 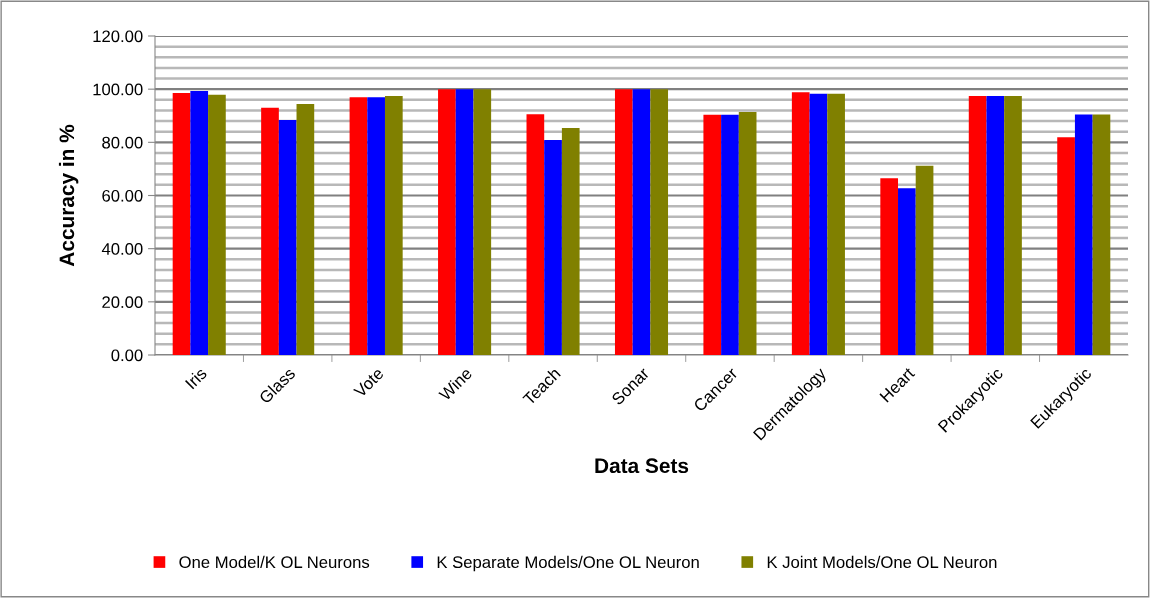 What do you see at coordinates (118, 36) in the screenshot?
I see `y-tick-label: 120.00` at bounding box center [118, 36].